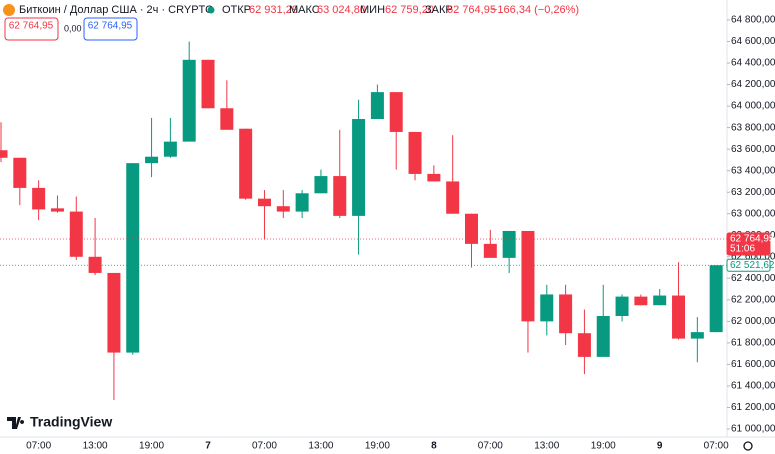 The width and height of the screenshot is (775, 454). Describe the element at coordinates (753, 41) in the screenshot. I see `y-tick-label: 64 600,00` at that location.